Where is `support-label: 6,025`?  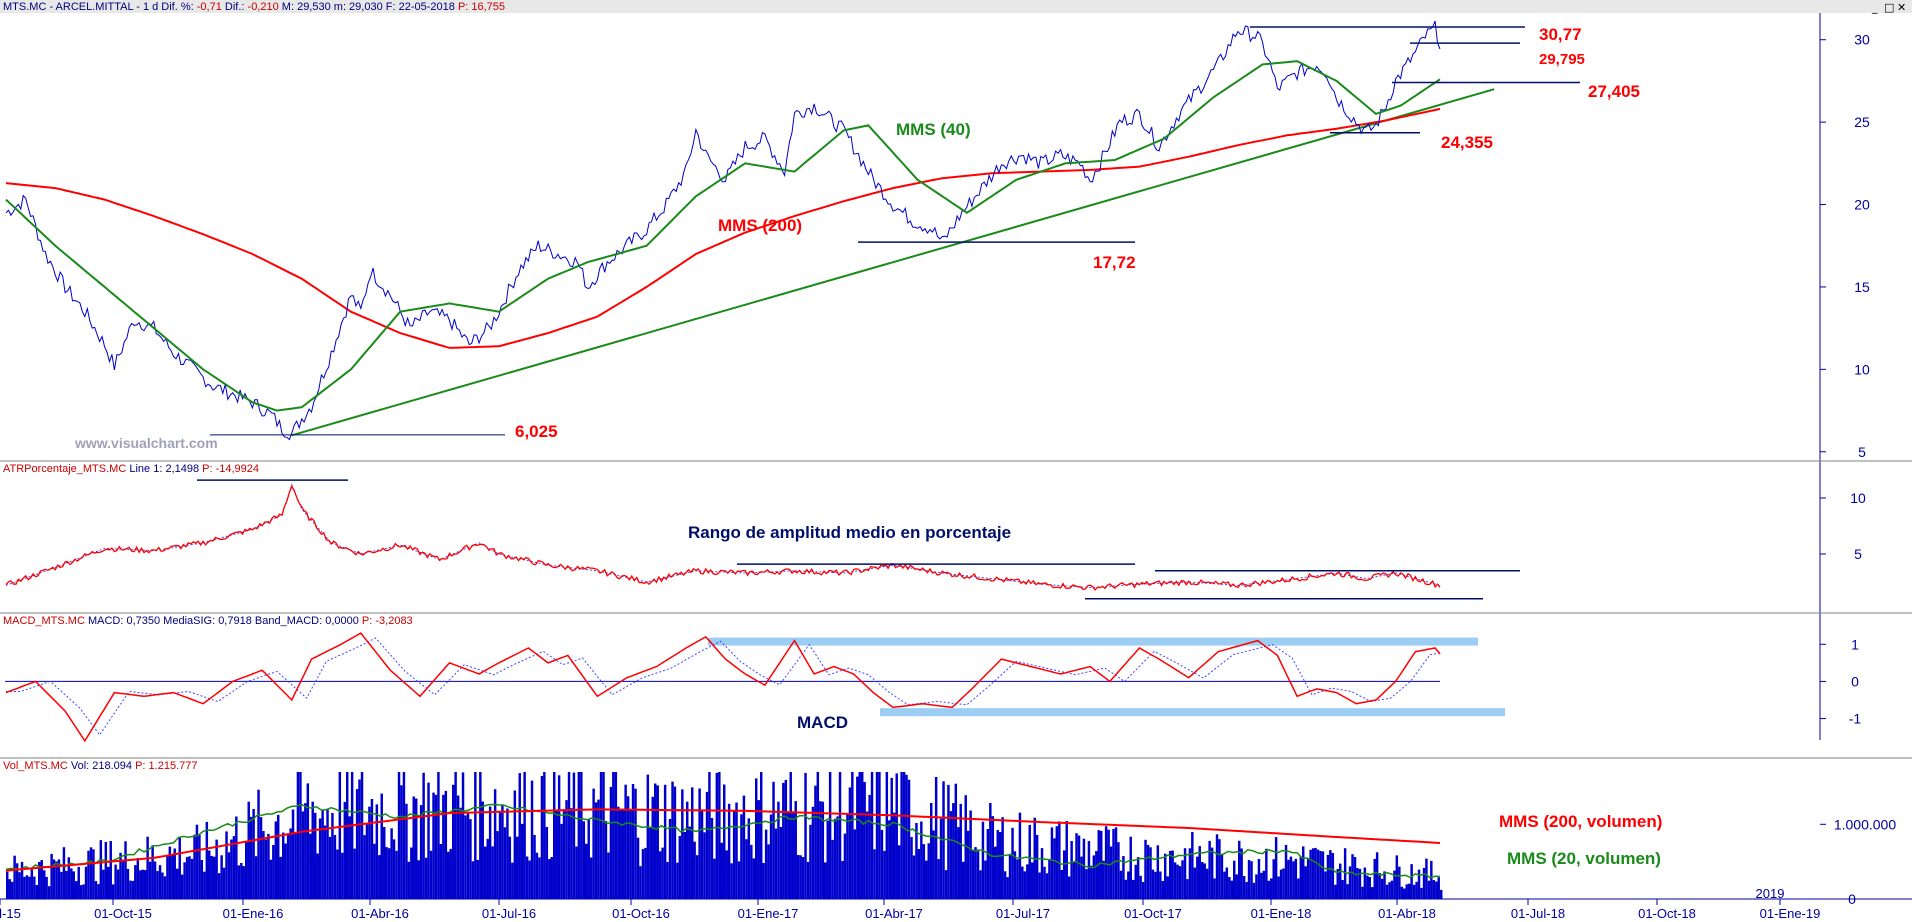
support-label: 6,025 is located at coordinates (536, 431).